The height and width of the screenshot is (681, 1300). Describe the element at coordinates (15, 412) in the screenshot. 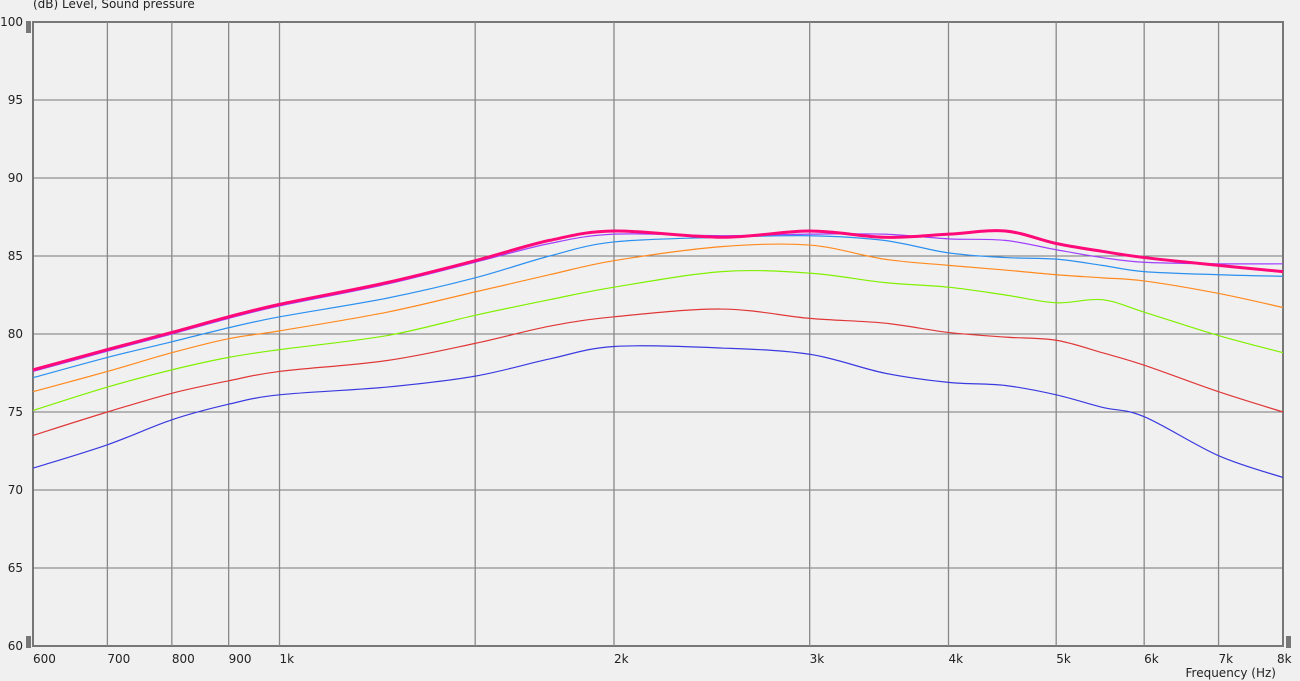

I see `y-tick-label: 75` at that location.